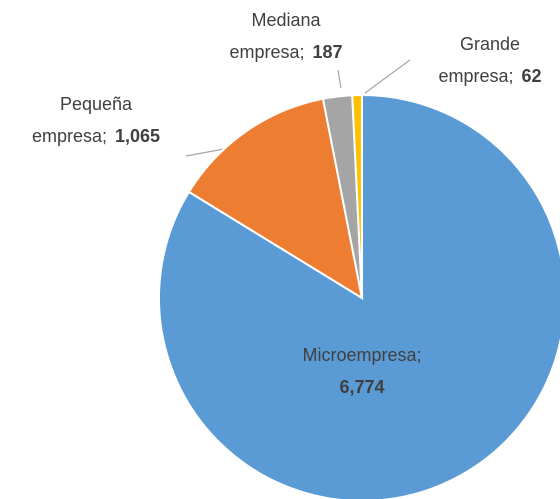 The image size is (560, 499). What do you see at coordinates (532, 76) in the screenshot?
I see `value-label: 62` at bounding box center [532, 76].